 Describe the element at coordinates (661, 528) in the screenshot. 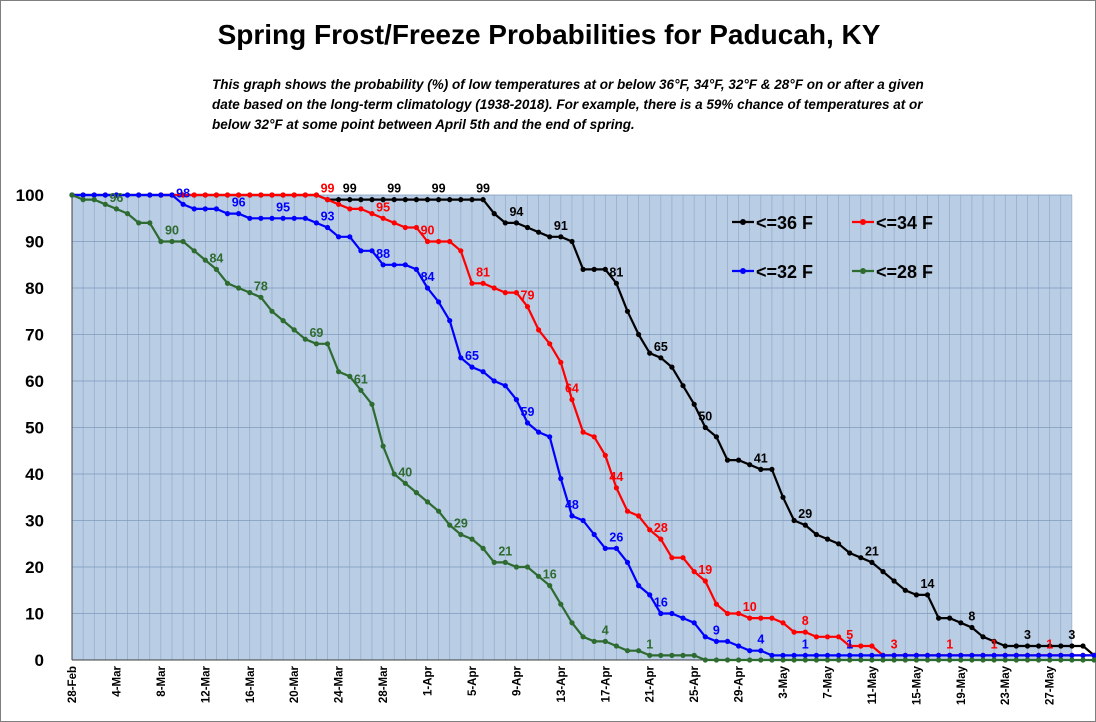

I see `data-label: 28` at that location.